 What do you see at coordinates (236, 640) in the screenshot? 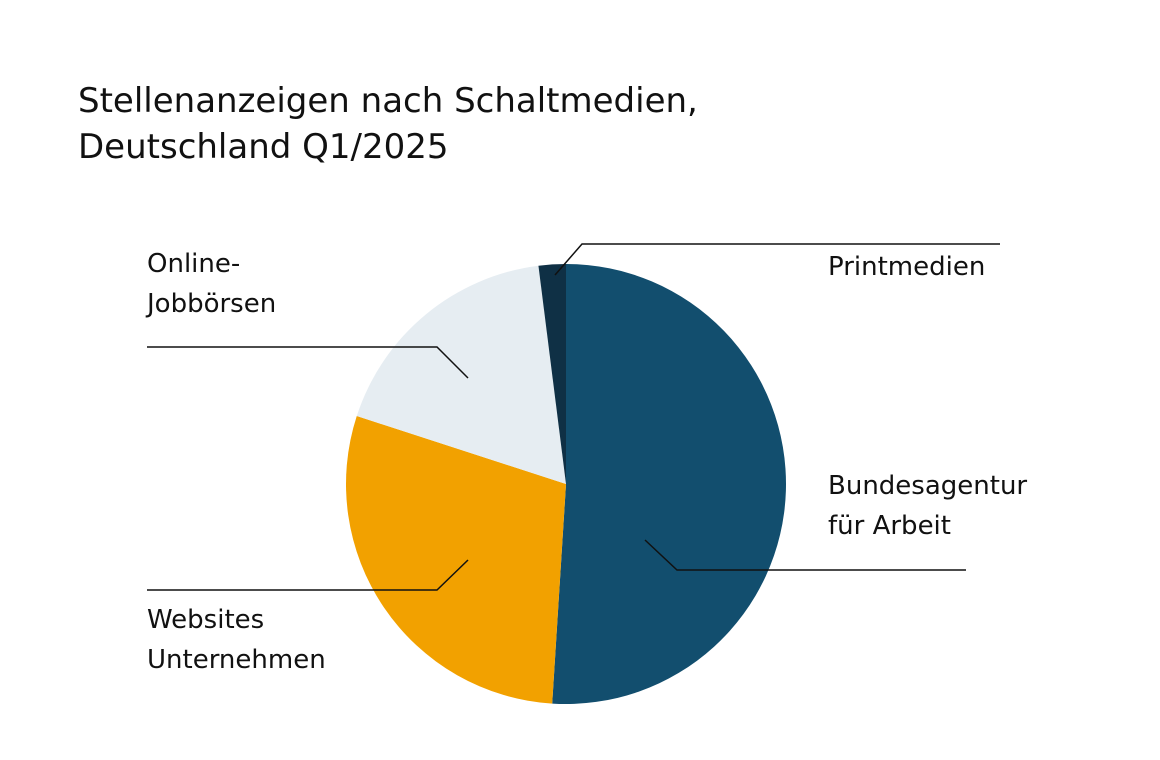
I see `slice-label: Websites Unternehmen` at bounding box center [236, 640].